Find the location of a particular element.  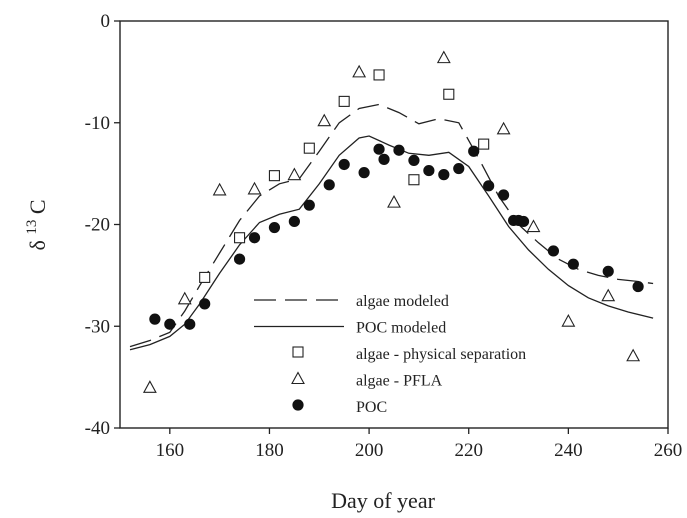

x-tick-label: 160 is located at coordinates (170, 450).